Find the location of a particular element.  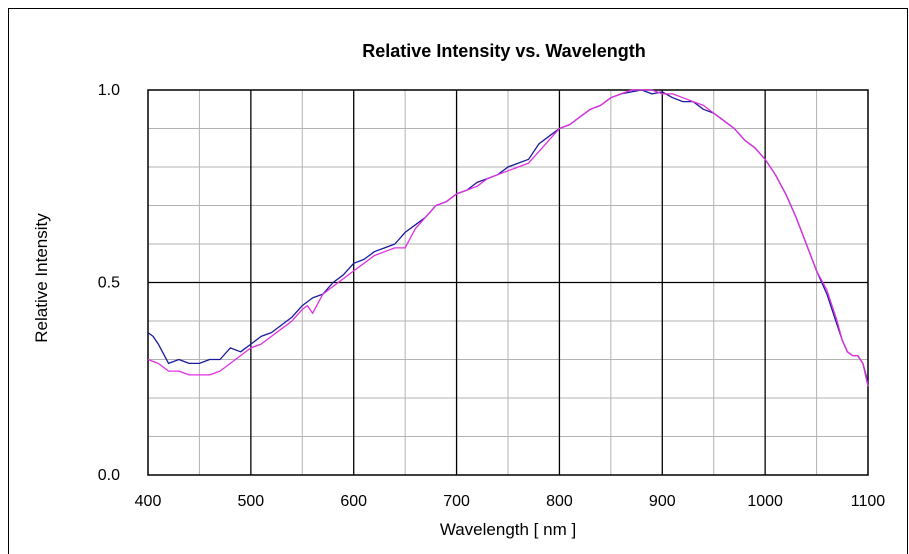

x-tick-label: 600 is located at coordinates (353, 501).